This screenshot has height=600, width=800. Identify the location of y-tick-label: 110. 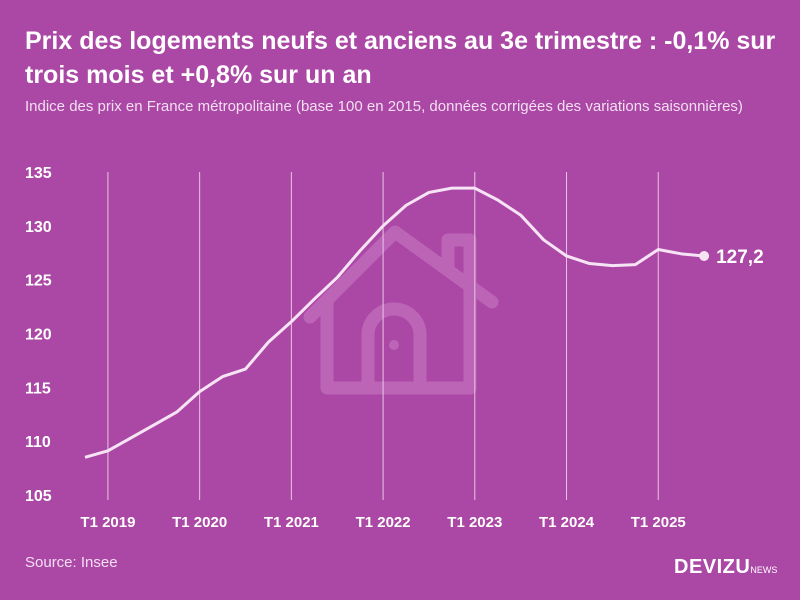
(38, 442).